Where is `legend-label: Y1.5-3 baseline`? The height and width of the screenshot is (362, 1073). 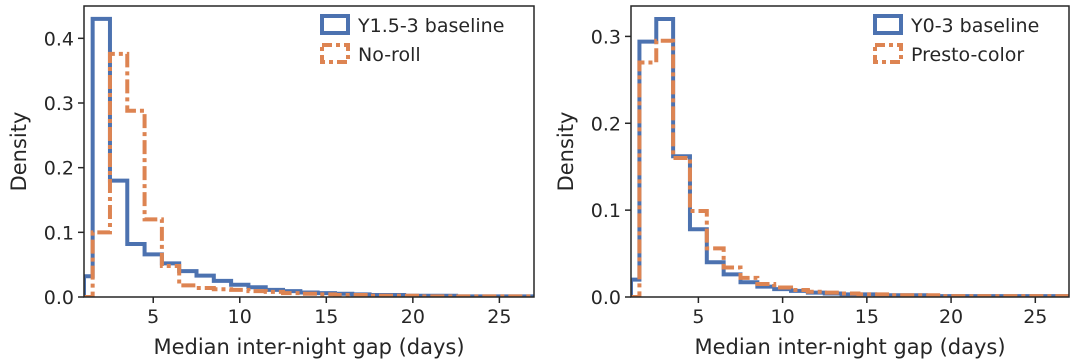 legend-label: Y1.5-3 baseline is located at coordinates (430, 26).